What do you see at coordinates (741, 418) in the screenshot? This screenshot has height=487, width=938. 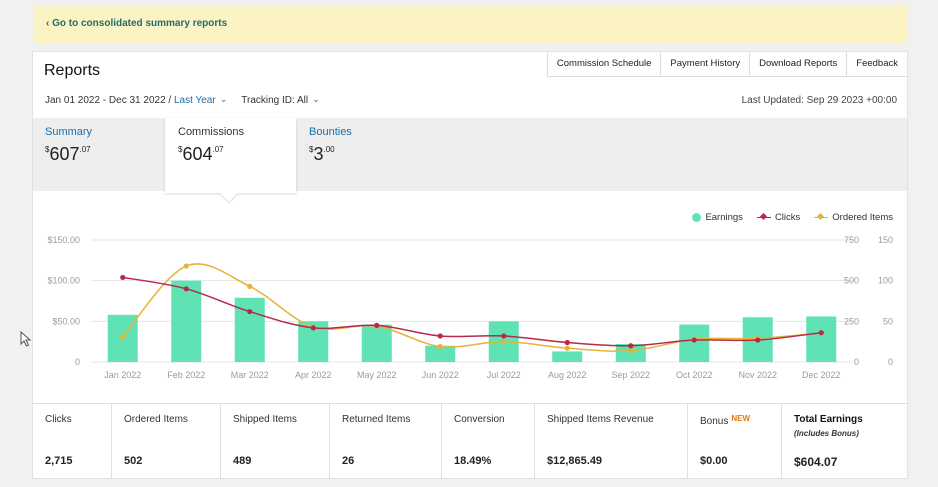 I see `new-badge: NEW` at bounding box center [741, 418].